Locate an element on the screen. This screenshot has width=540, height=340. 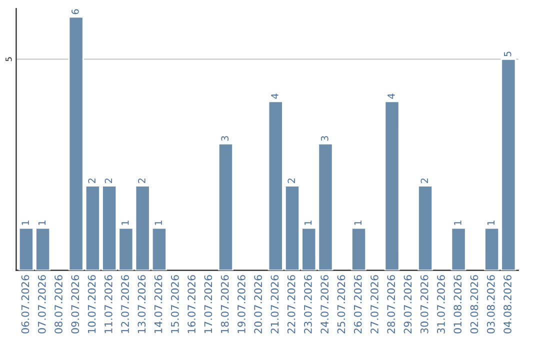
x-tick-label: 28.07.2026 is located at coordinates (391, 304).